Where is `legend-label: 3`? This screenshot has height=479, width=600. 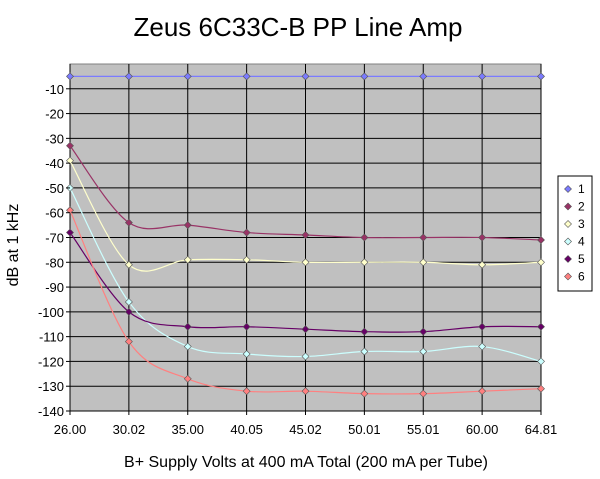 legend-label: 3 is located at coordinates (581, 224).